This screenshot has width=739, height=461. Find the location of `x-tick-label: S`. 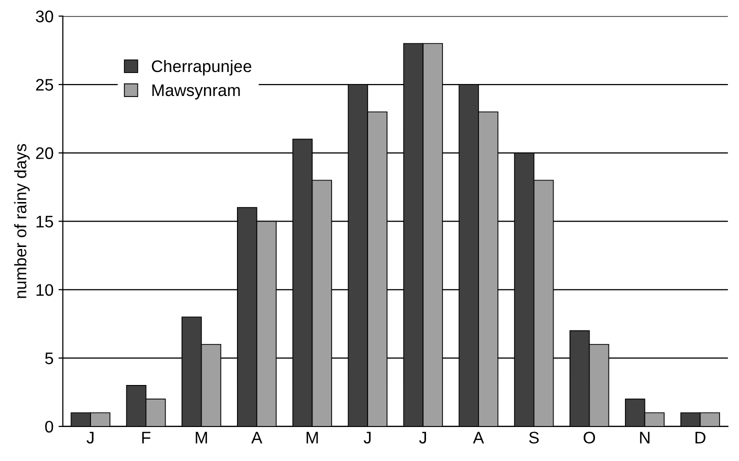

x-tick-label: S is located at coordinates (534, 438).